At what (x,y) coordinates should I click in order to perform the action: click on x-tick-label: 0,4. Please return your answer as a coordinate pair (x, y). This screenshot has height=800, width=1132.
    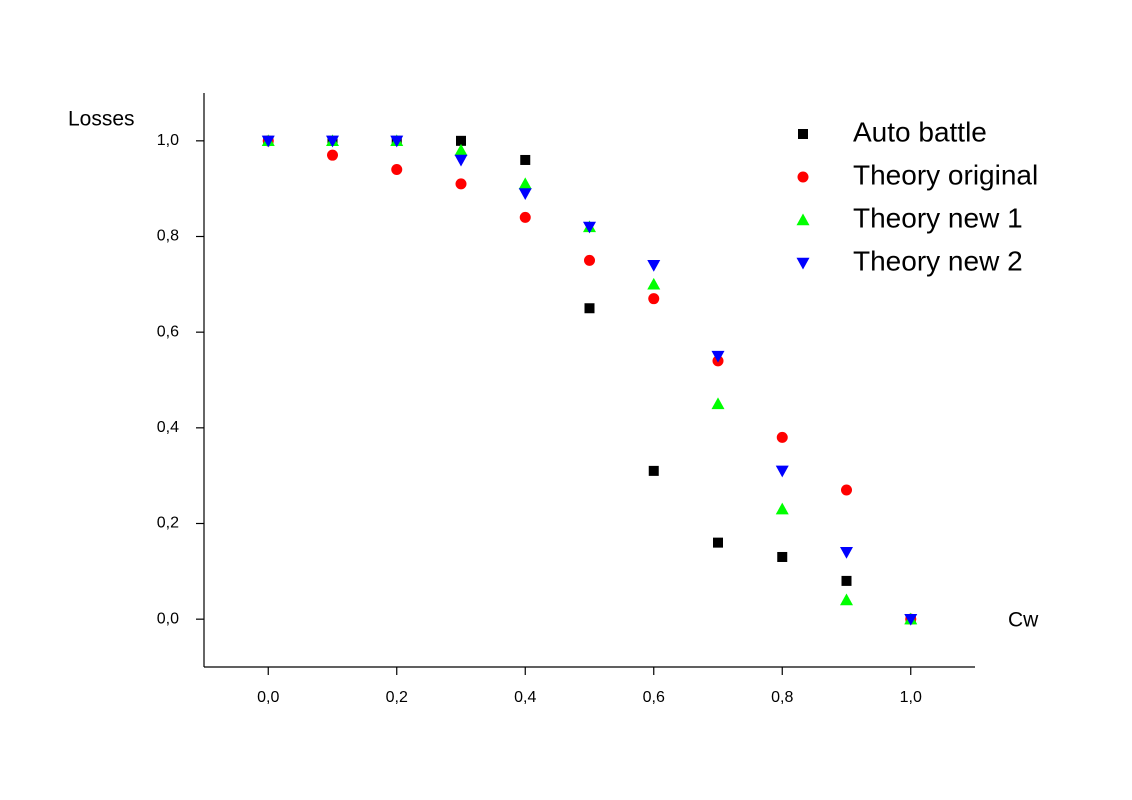
    Looking at the image, I should click on (525, 697).